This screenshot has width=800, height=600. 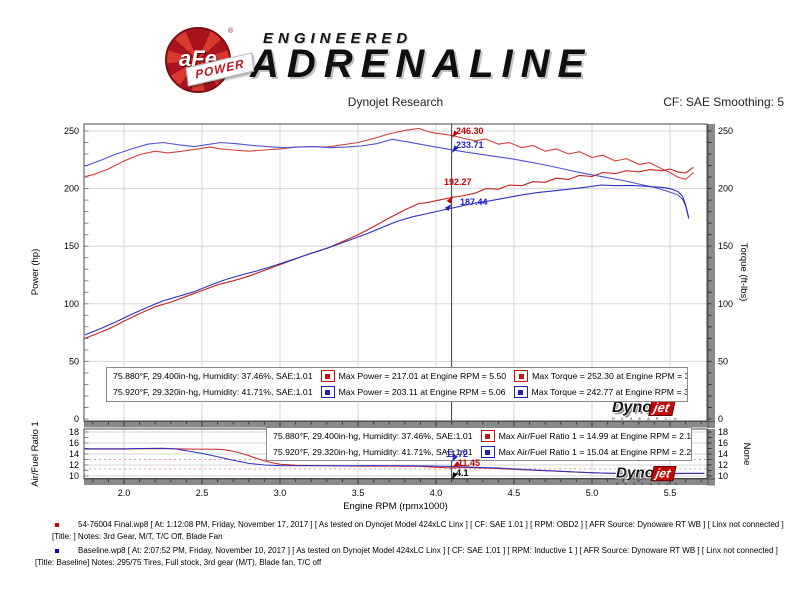 I want to click on baseline-torque-marker-icon, so click(x=520, y=392).